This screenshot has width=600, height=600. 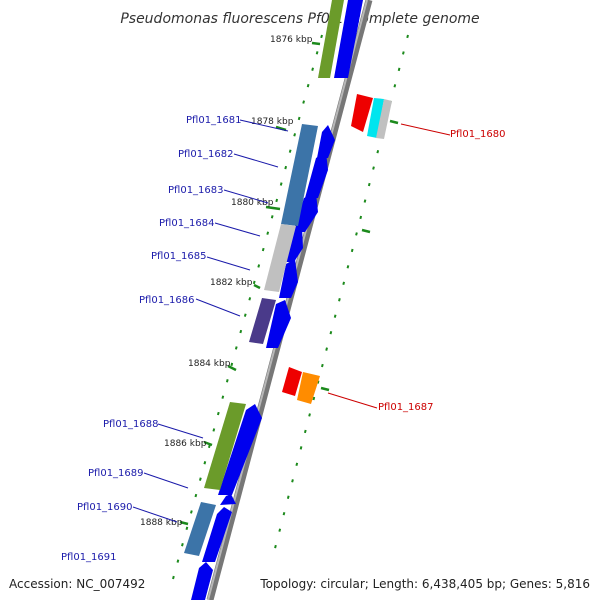 I want to click on kbp-label: 1880 kbp, so click(x=252, y=203).